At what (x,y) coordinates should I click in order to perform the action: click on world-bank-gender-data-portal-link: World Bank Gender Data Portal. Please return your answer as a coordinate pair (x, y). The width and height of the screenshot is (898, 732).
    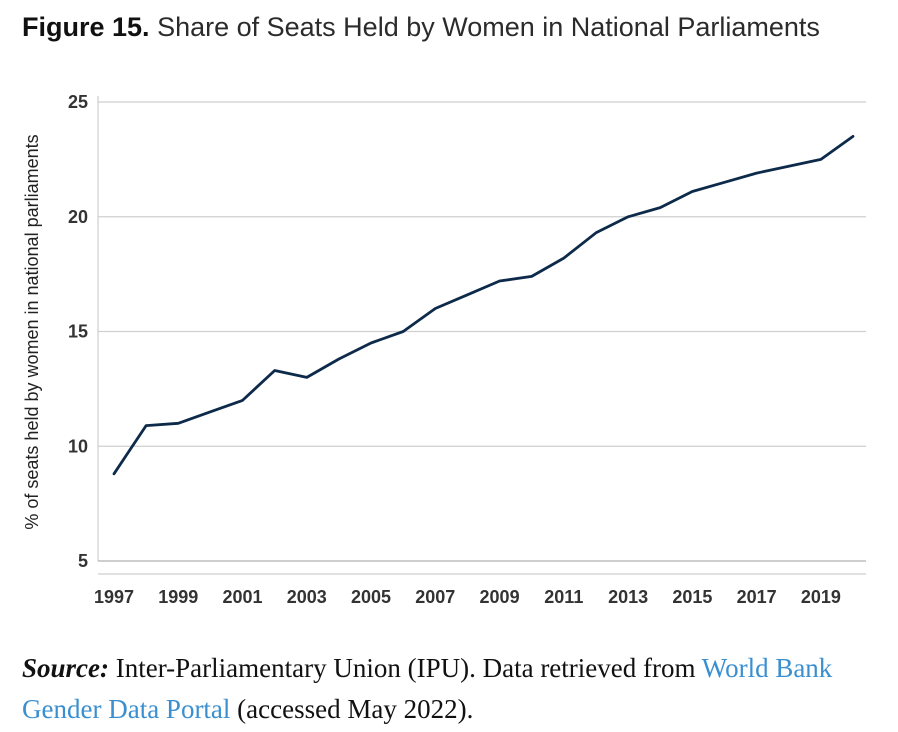
    Looking at the image, I should click on (427, 688).